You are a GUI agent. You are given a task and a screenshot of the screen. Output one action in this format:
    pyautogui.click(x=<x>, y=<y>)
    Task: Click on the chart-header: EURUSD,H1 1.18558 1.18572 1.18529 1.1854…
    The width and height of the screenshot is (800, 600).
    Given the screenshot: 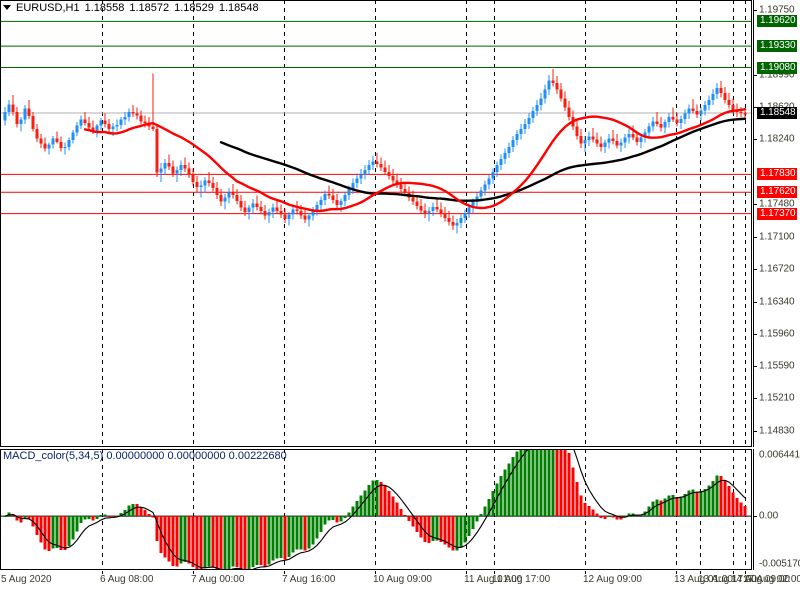 What is the action you would take?
    pyautogui.click(x=129, y=7)
    